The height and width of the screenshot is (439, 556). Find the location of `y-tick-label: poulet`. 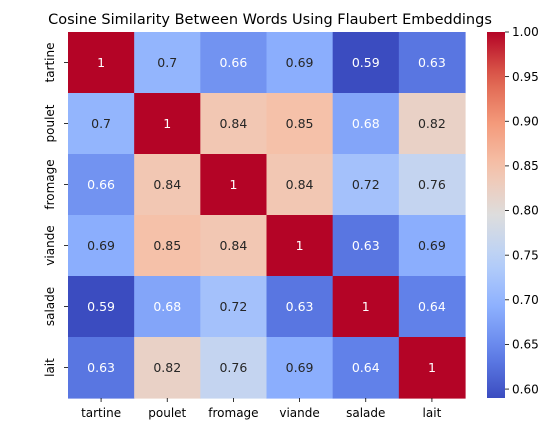

y-tick-label: poulet is located at coordinates (50, 123).